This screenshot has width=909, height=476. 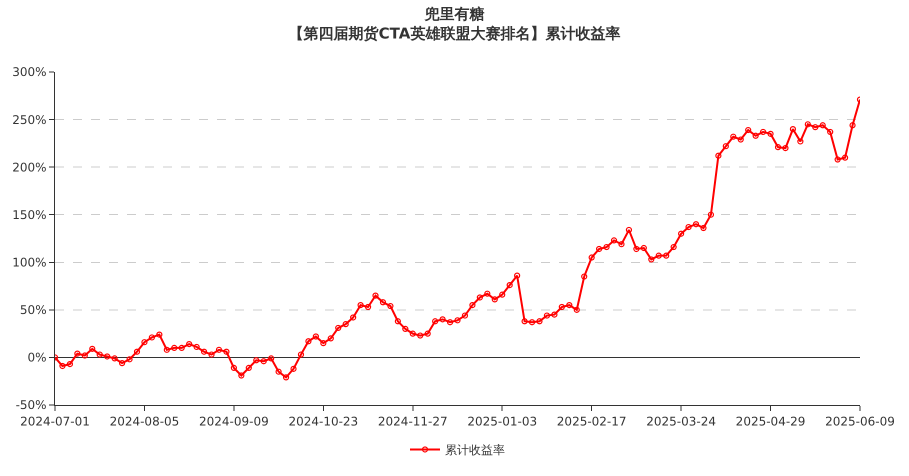 I want to click on y-tick-label: 150%, so click(x=29, y=215).